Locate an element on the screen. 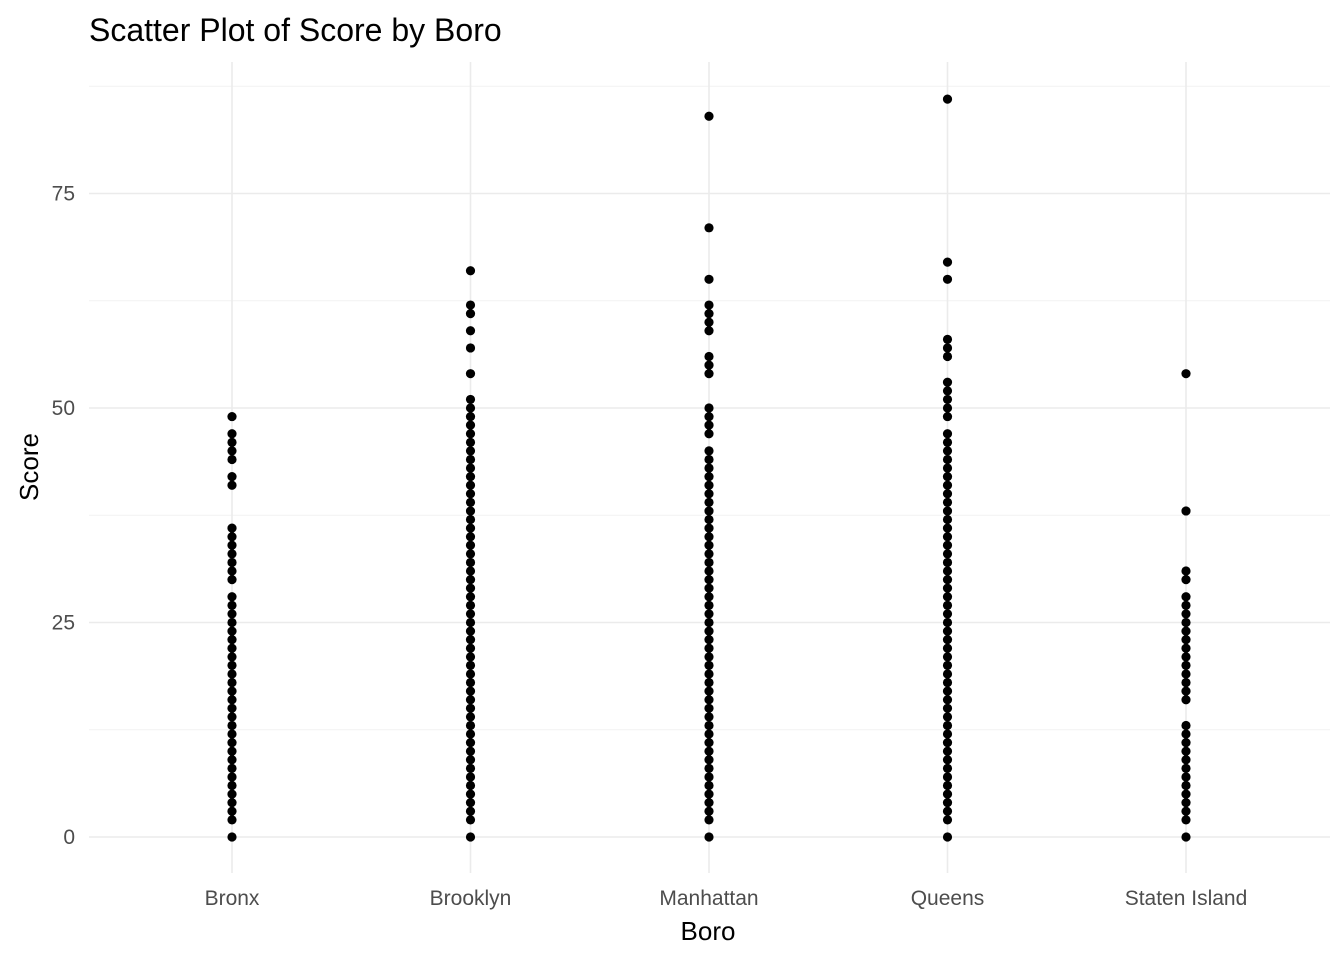 This screenshot has width=1344, height=960. x-tick-label: Staten Island is located at coordinates (1186, 898).